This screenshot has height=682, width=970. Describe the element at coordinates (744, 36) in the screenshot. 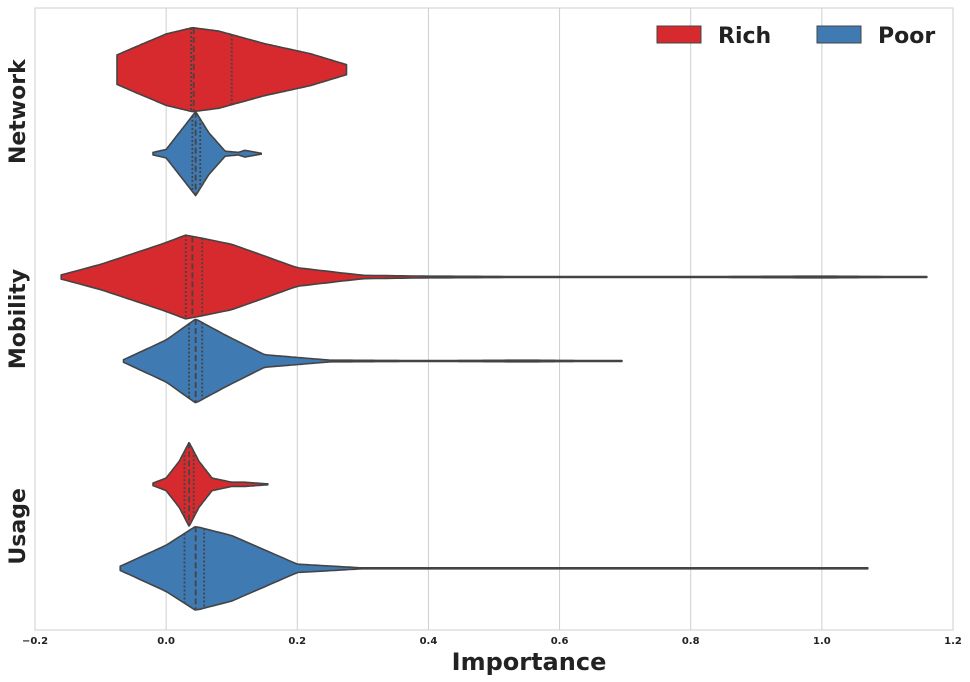

I see `legend-label-rich: Rich` at that location.